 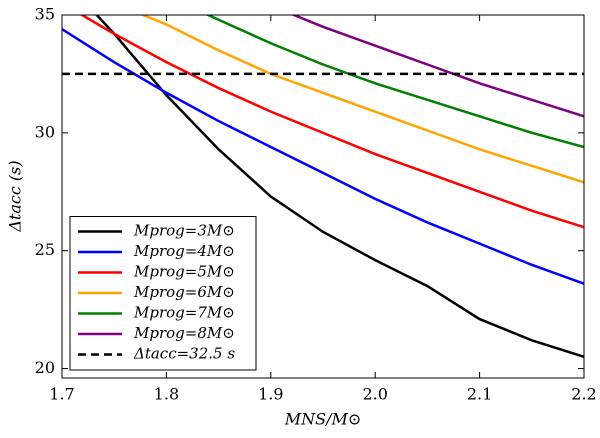 What do you see at coordinates (184, 333) in the screenshot?
I see `legend-label: Mprog=8M⊙` at bounding box center [184, 333].